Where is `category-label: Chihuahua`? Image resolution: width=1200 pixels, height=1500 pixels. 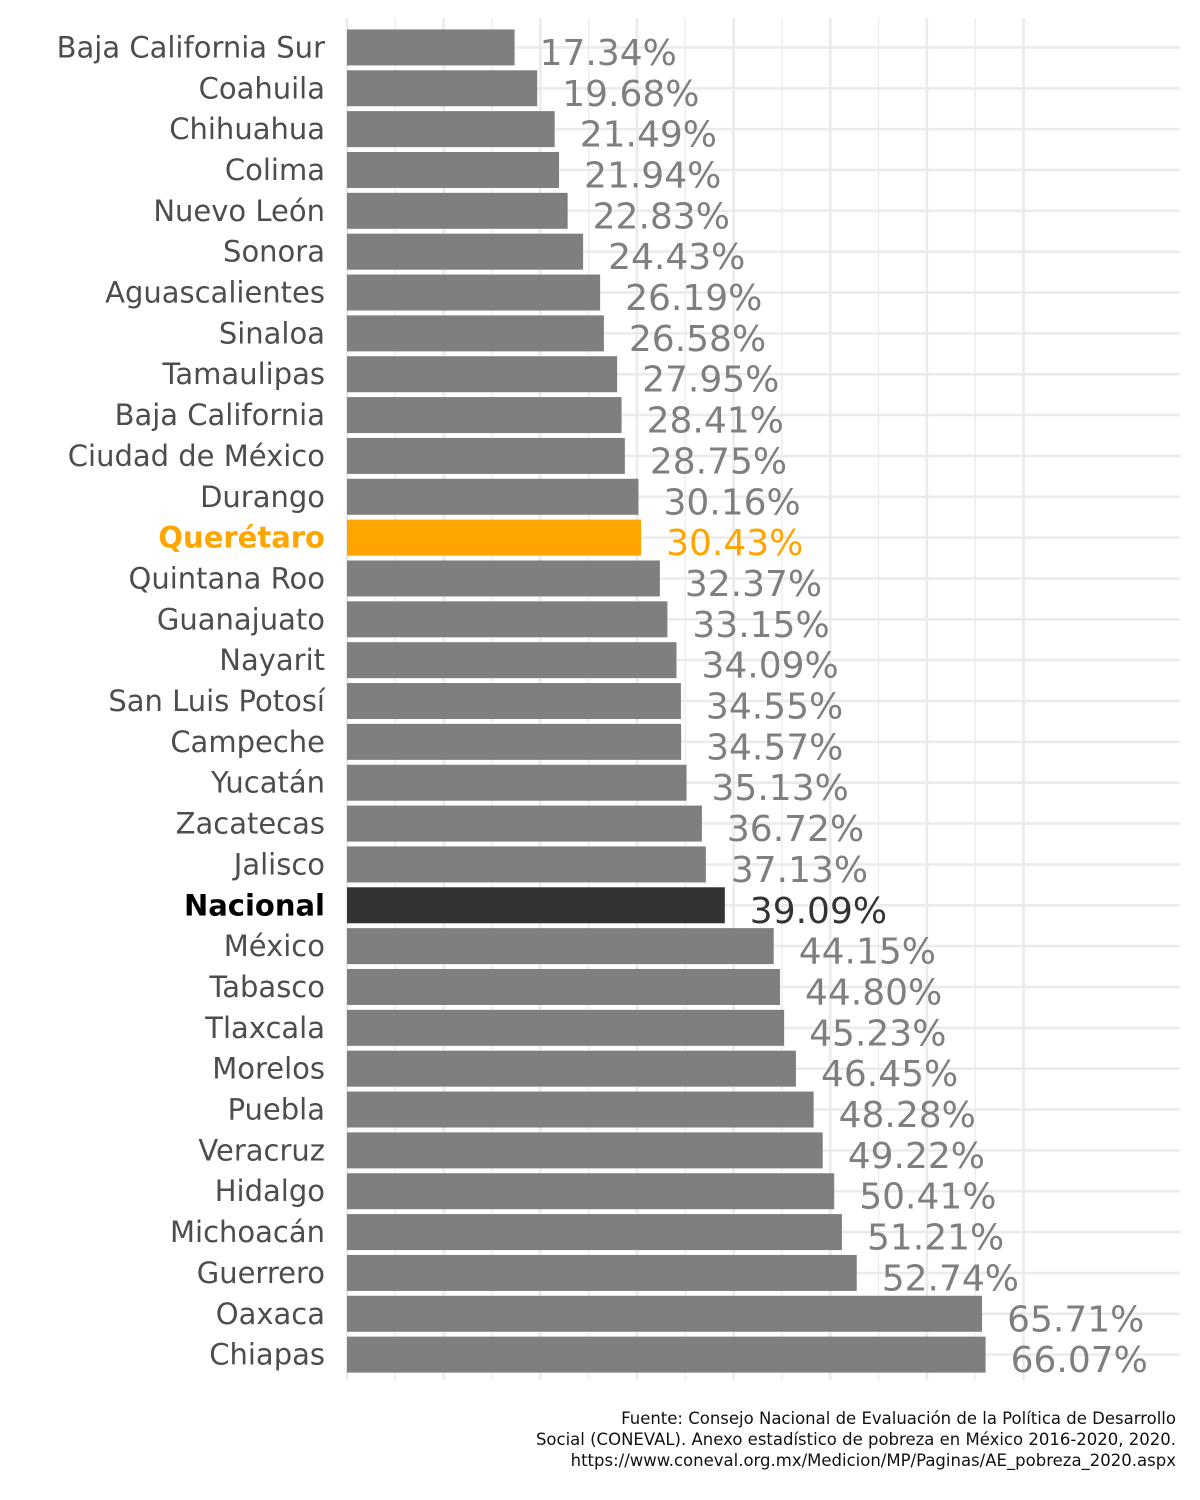 category-label: Chihuahua is located at coordinates (247, 129).